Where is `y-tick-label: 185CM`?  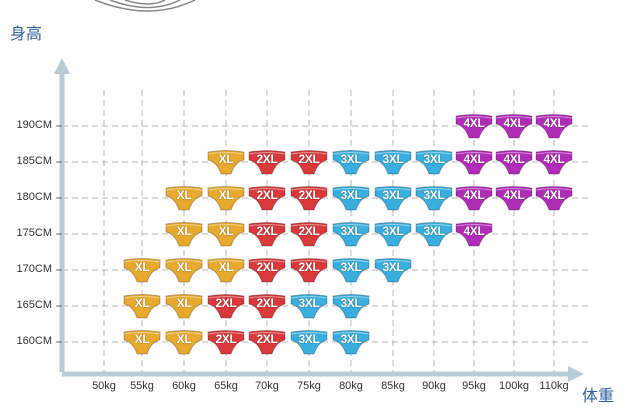 y-tick-label: 185CM is located at coordinates (34, 161).